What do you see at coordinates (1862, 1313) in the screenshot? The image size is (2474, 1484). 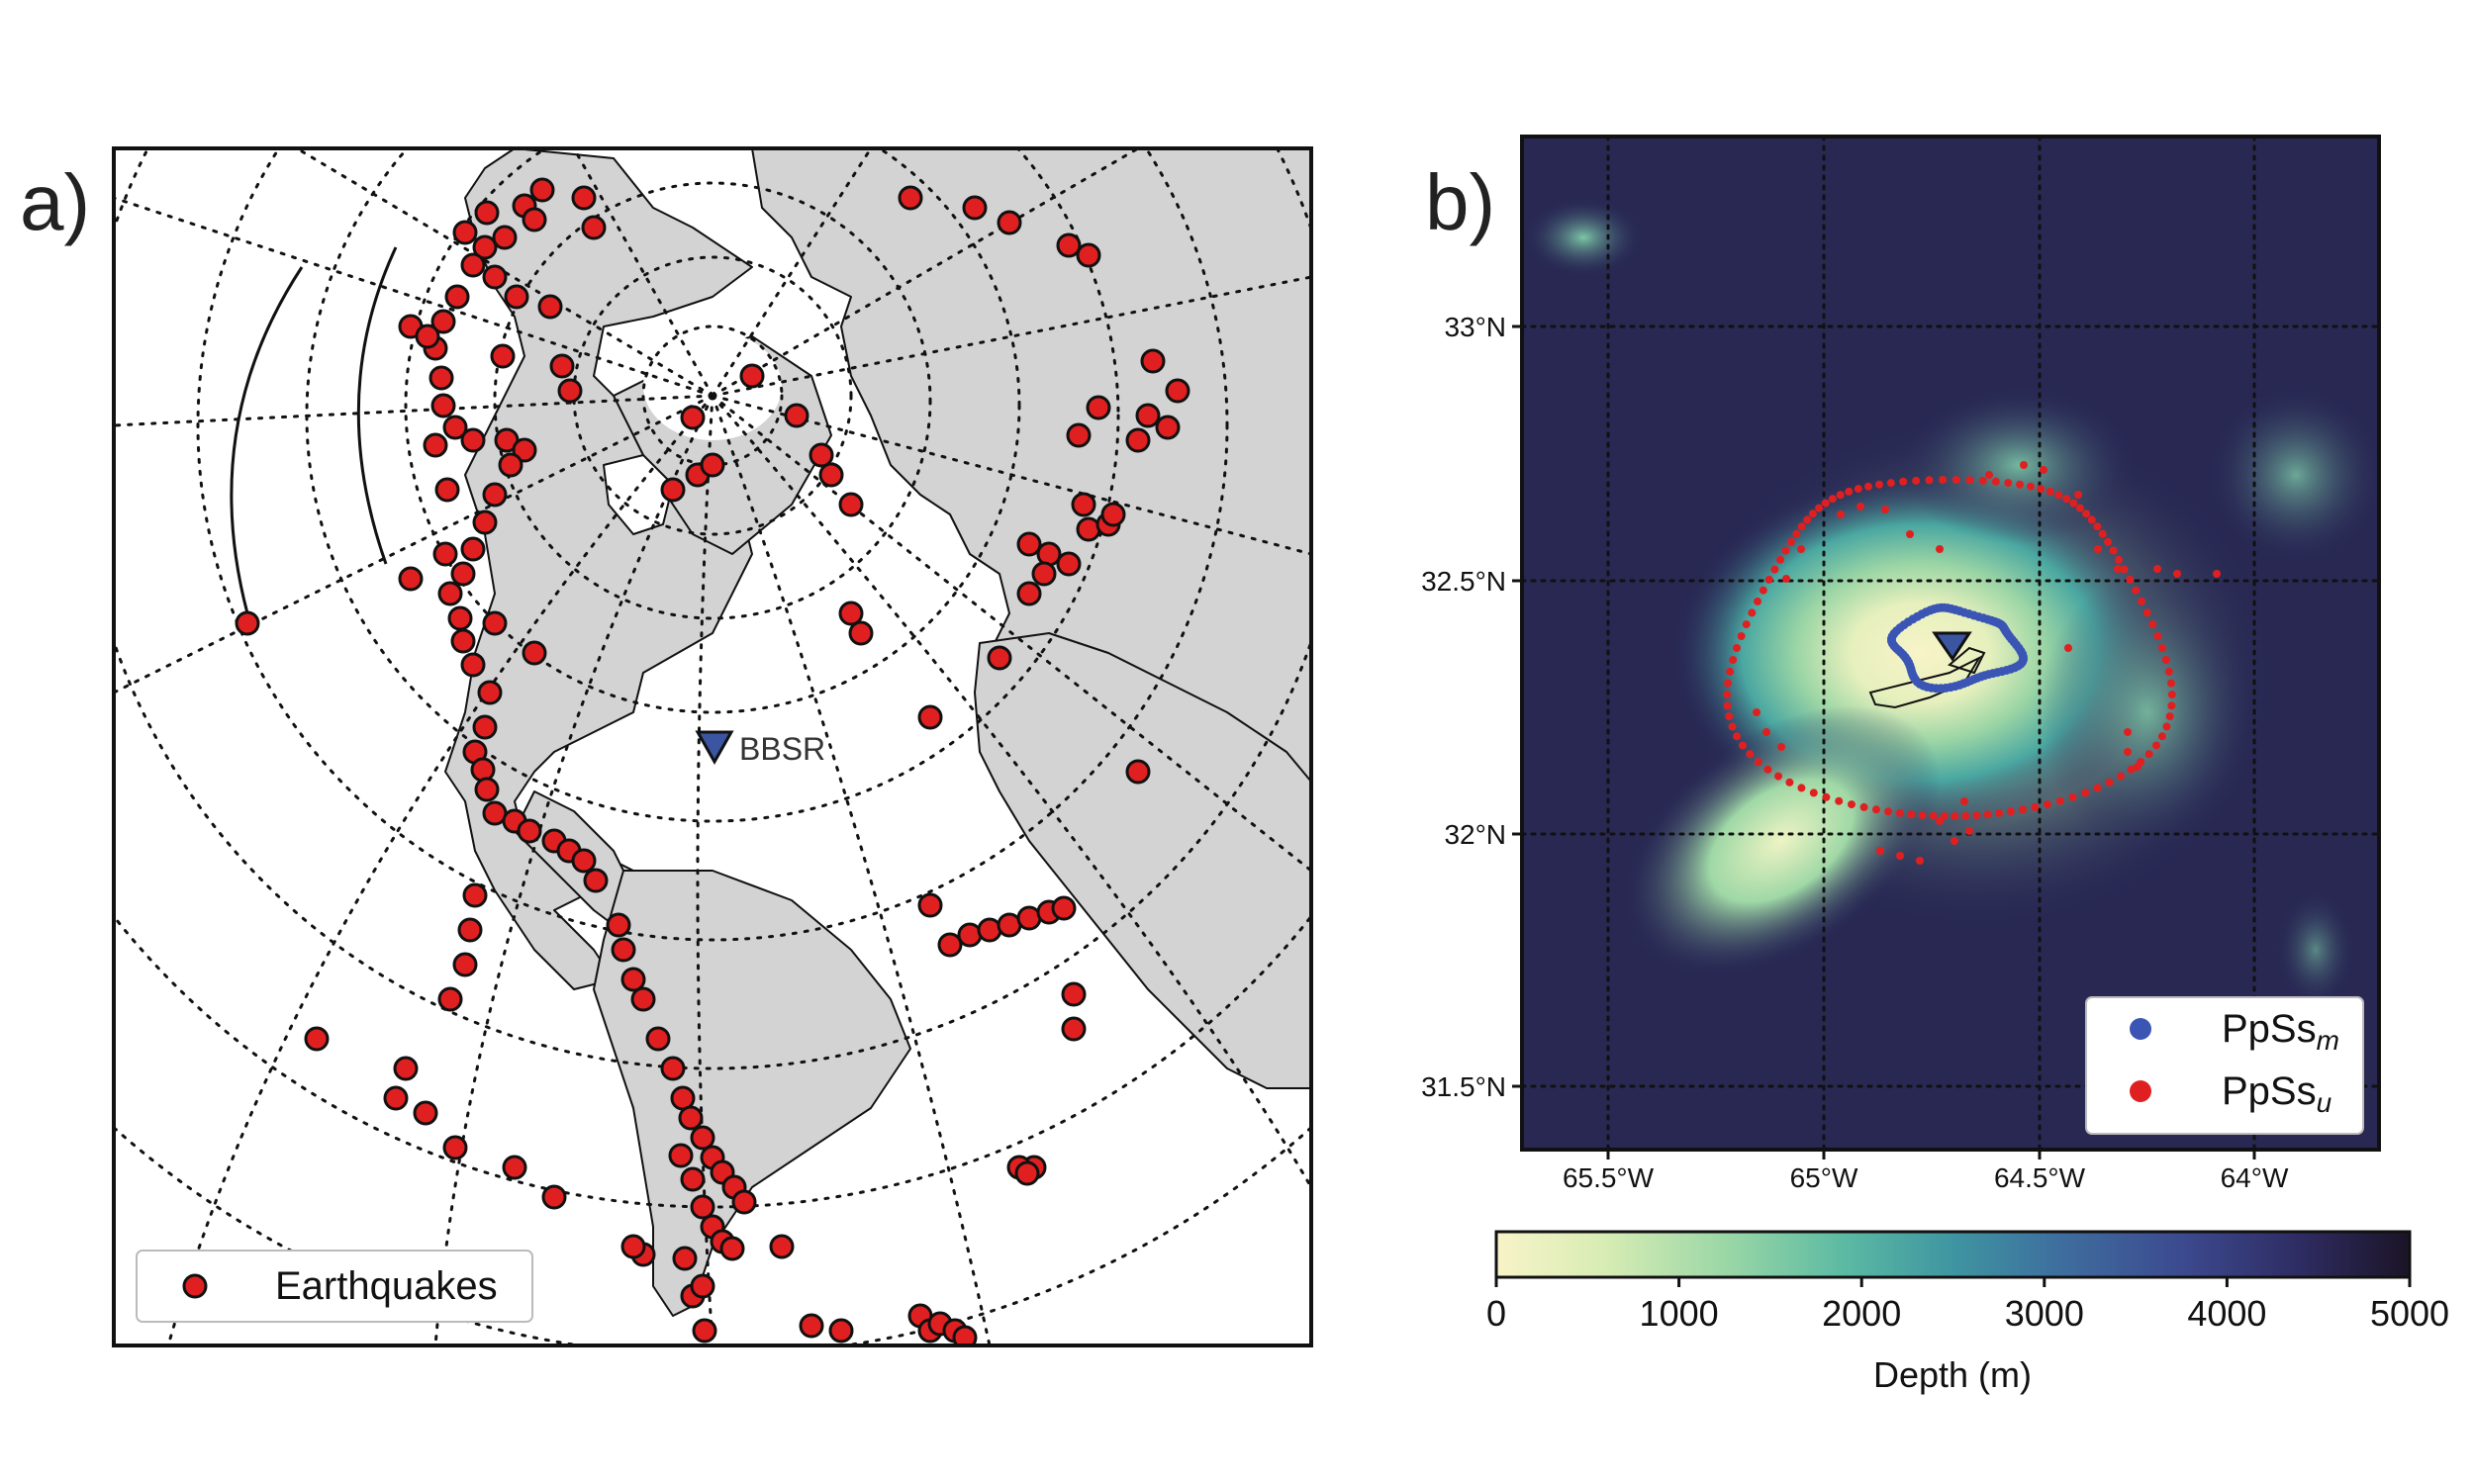 I see `colorbar-tick-label: 2000` at bounding box center [1862, 1313].